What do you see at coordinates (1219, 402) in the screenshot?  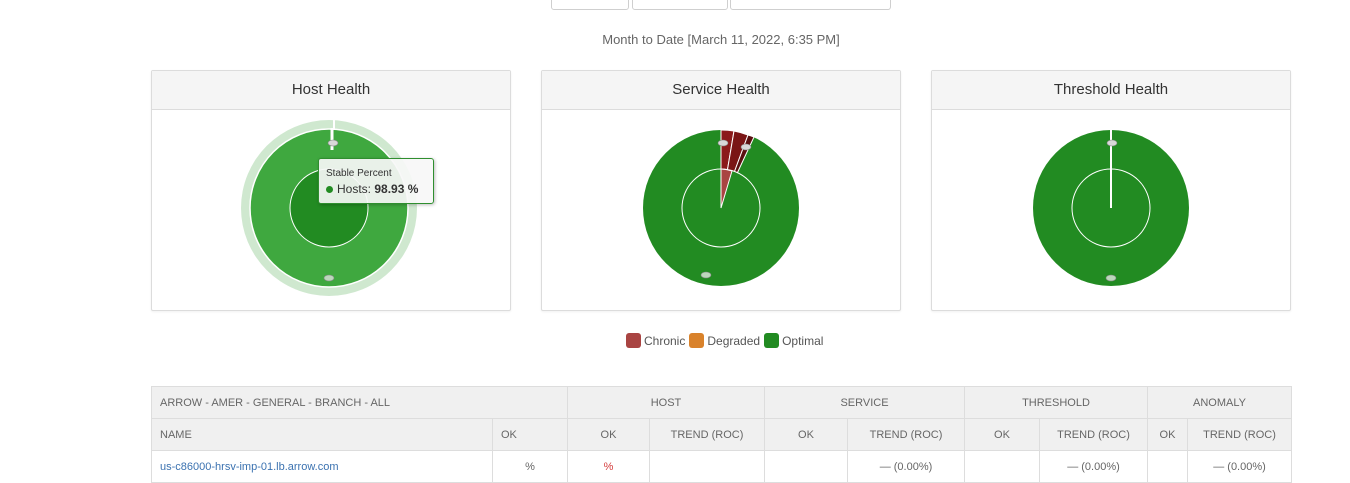 I see `anomaly-group-header: ANOMALY` at bounding box center [1219, 402].